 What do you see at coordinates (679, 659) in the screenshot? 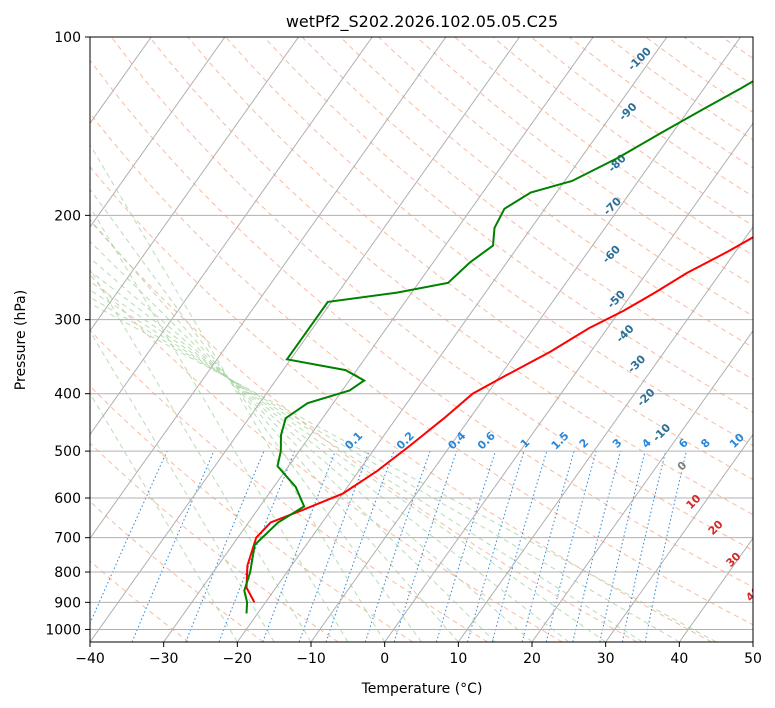
I see `x-tick-label: 40` at bounding box center [679, 659].